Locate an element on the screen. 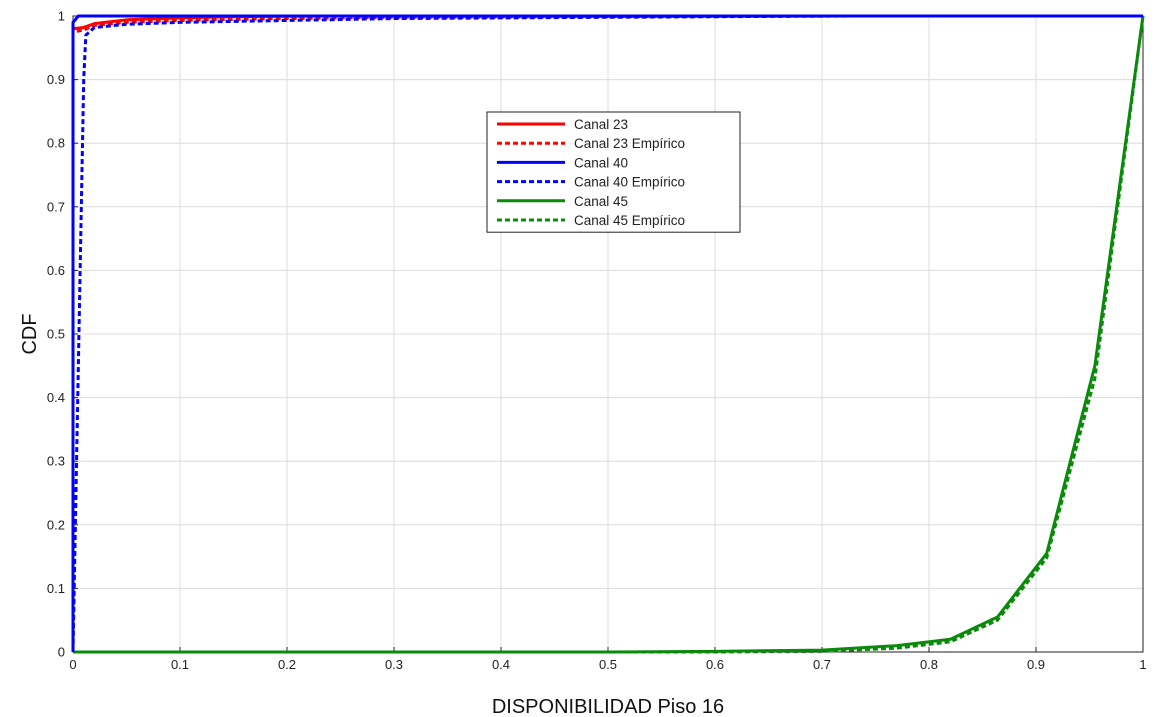  y-tick-label: 1 is located at coordinates (61, 16).